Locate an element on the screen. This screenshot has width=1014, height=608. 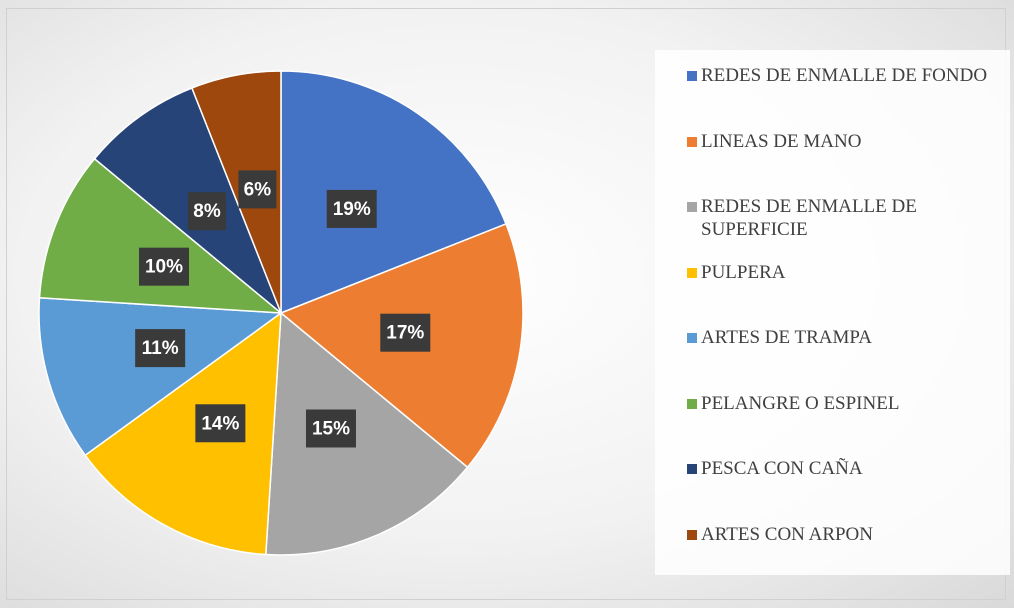
data-label: 15% is located at coordinates (331, 429).